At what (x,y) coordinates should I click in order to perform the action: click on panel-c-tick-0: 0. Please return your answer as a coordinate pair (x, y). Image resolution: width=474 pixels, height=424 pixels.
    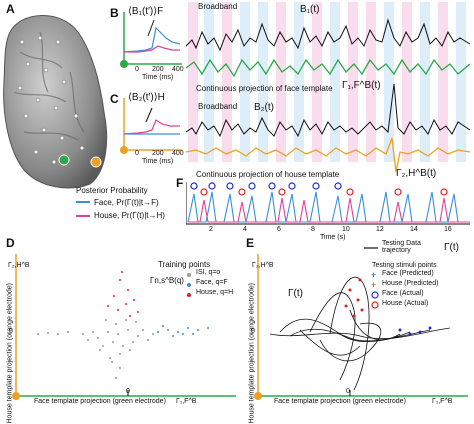
    Looking at the image, I should click on (137, 153).